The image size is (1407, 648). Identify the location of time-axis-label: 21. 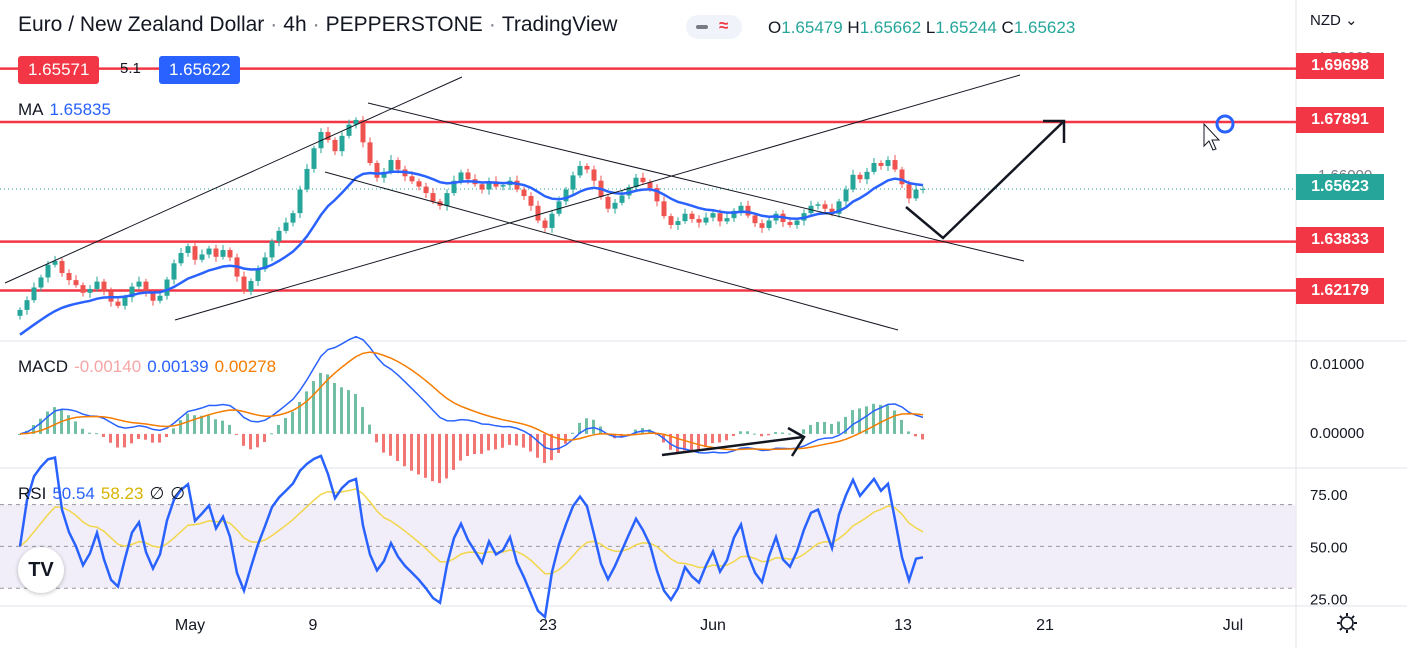
(1045, 625).